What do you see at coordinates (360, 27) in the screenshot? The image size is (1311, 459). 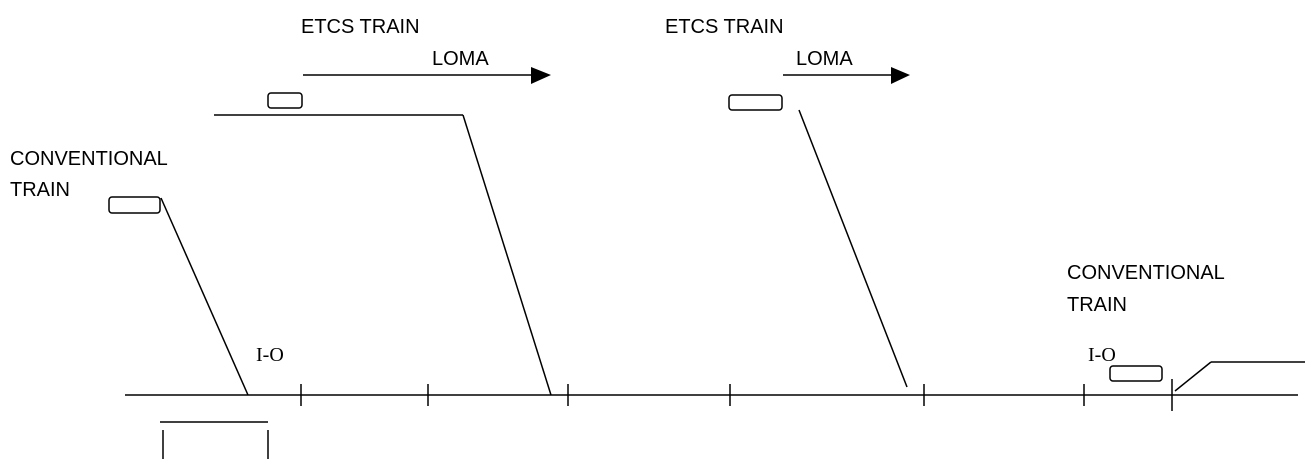 I see `etcs-train-1-label: ETCS TRAIN` at bounding box center [360, 27].